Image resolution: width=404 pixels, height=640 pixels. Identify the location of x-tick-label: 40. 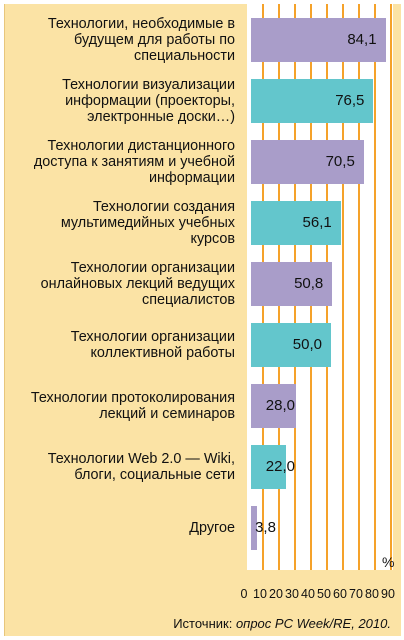
(308, 594).